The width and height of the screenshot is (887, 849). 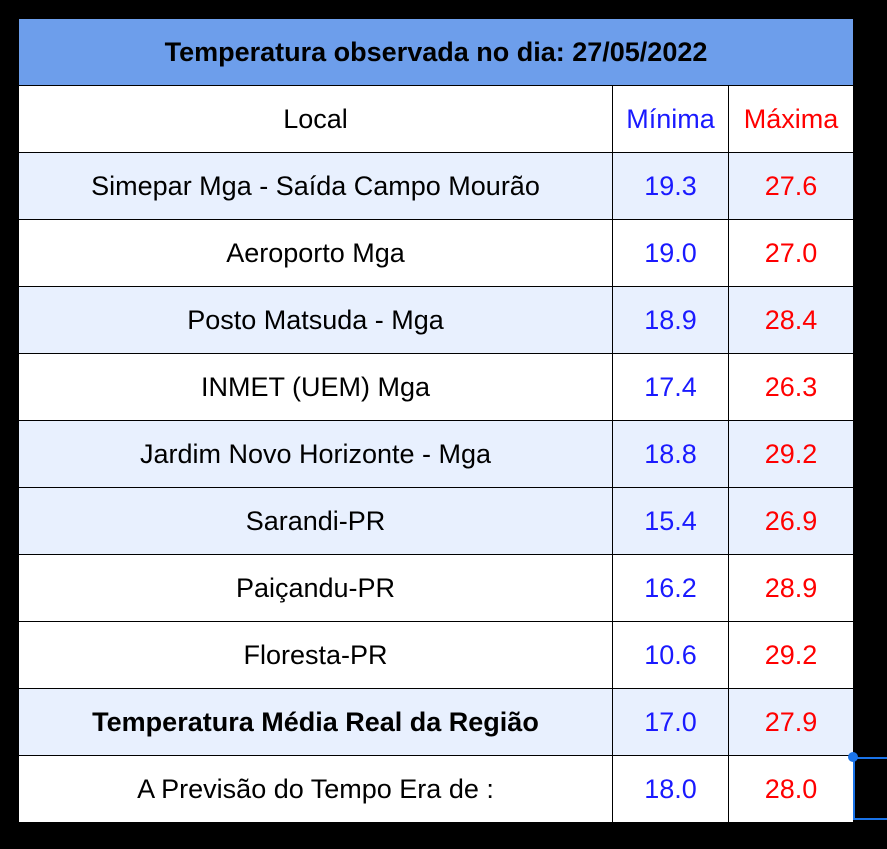 I want to click on min-cell: 18.0, so click(x=670, y=789).